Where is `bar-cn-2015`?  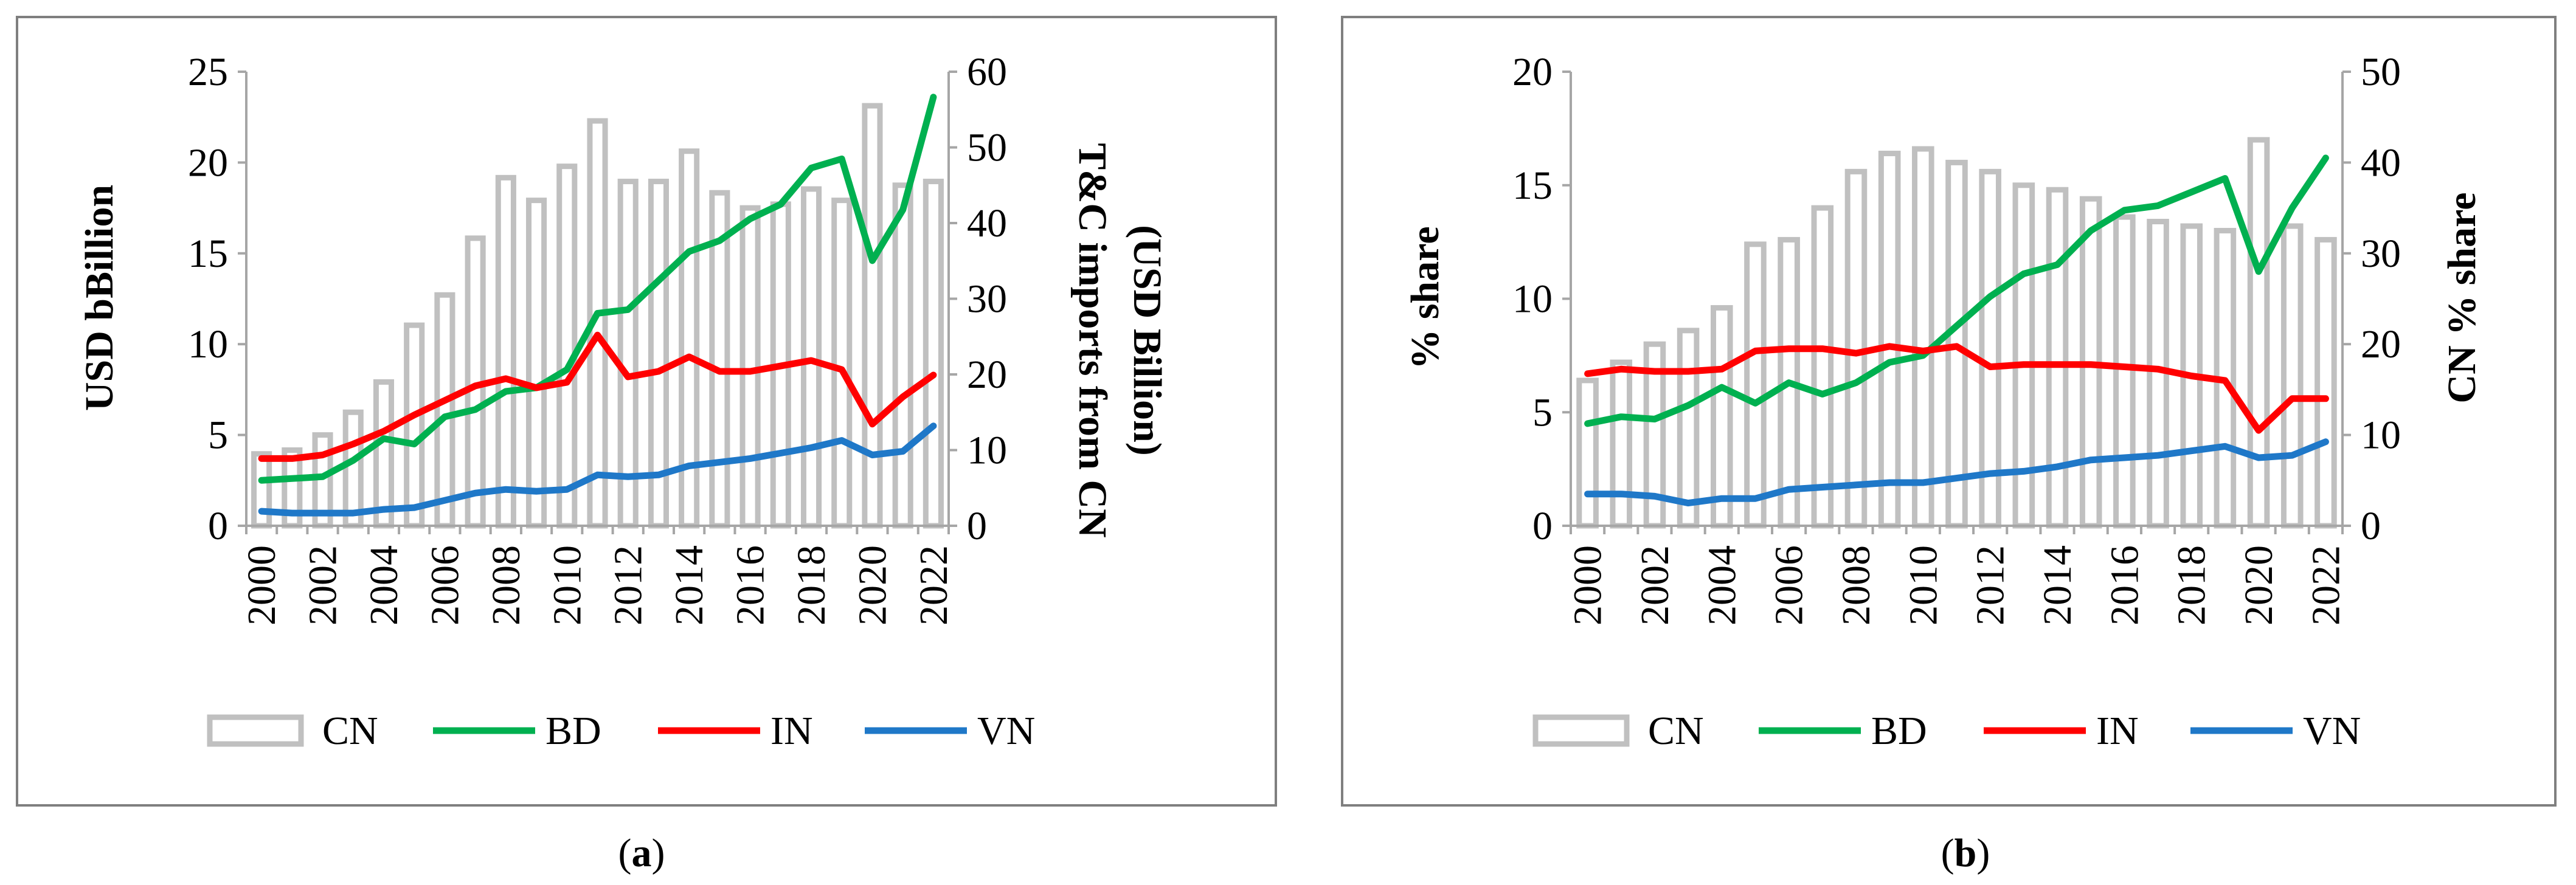 bar-cn-2015 is located at coordinates (719, 359).